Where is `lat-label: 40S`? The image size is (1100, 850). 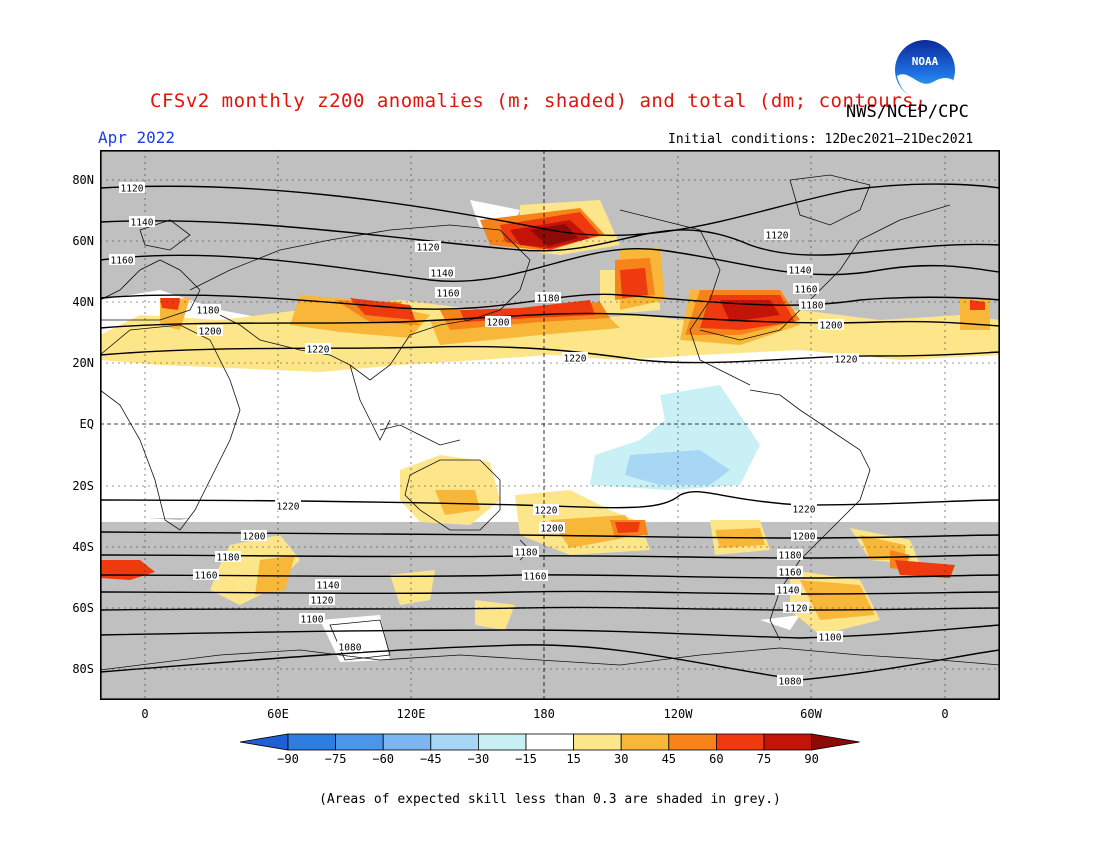
lat-label: 40S is located at coordinates (83, 547).